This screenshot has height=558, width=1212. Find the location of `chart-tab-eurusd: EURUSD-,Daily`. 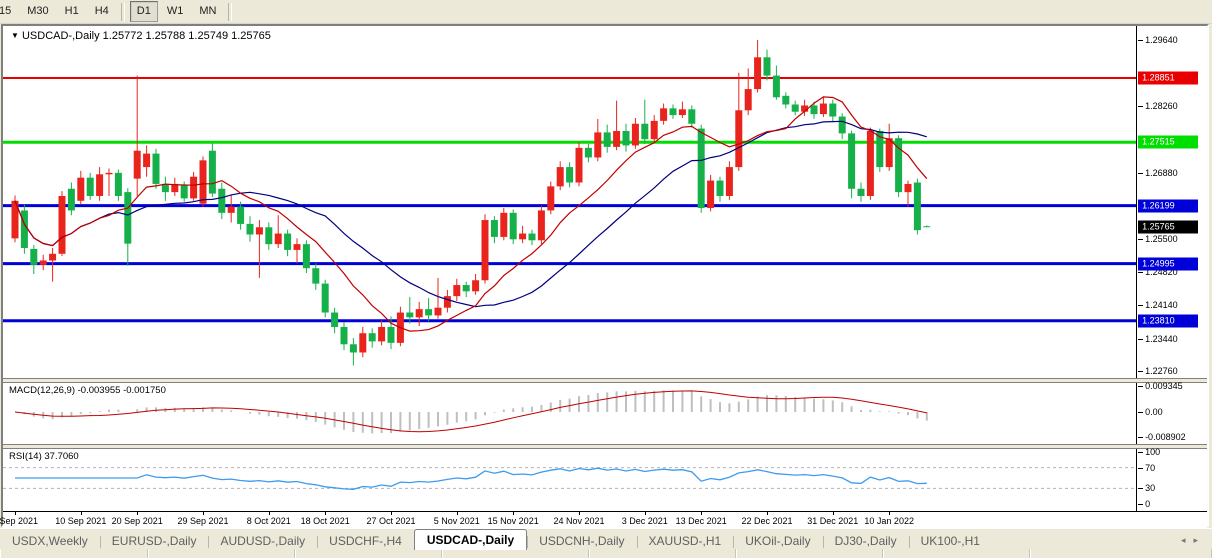

chart-tab-eurusd: EURUSD-,Daily is located at coordinates (154, 541).